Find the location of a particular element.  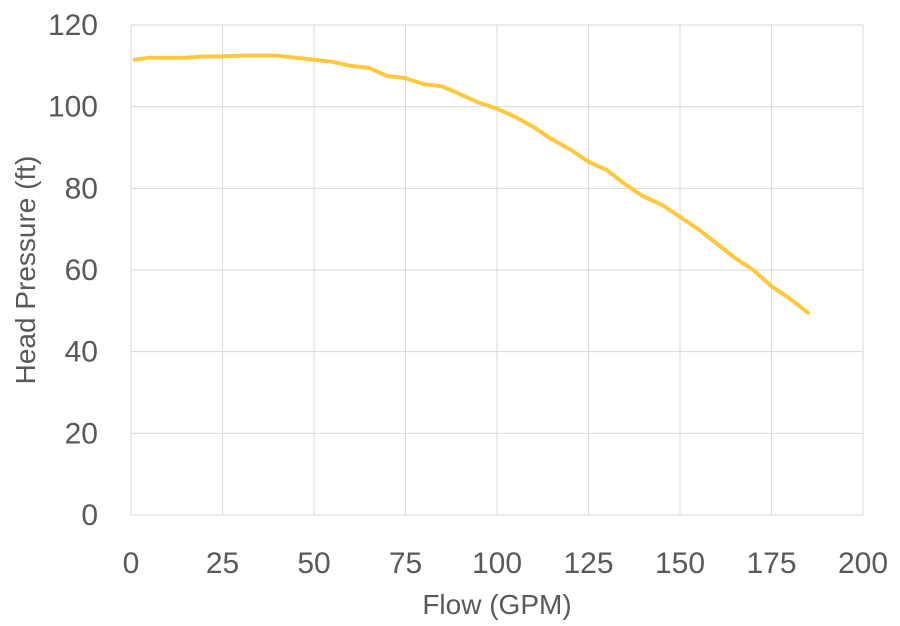

y-tick-label: 40 is located at coordinates (81, 352).